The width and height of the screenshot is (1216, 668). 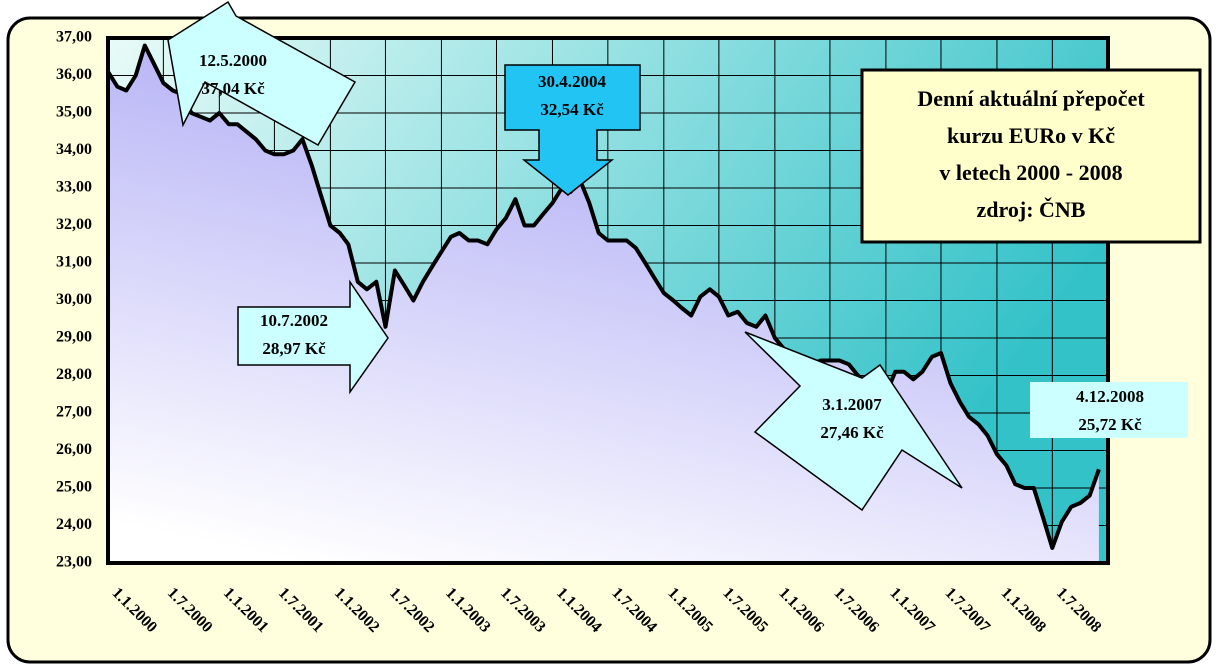 I want to click on chart-title: Denní aktuální přepočet, so click(x=1031, y=98).